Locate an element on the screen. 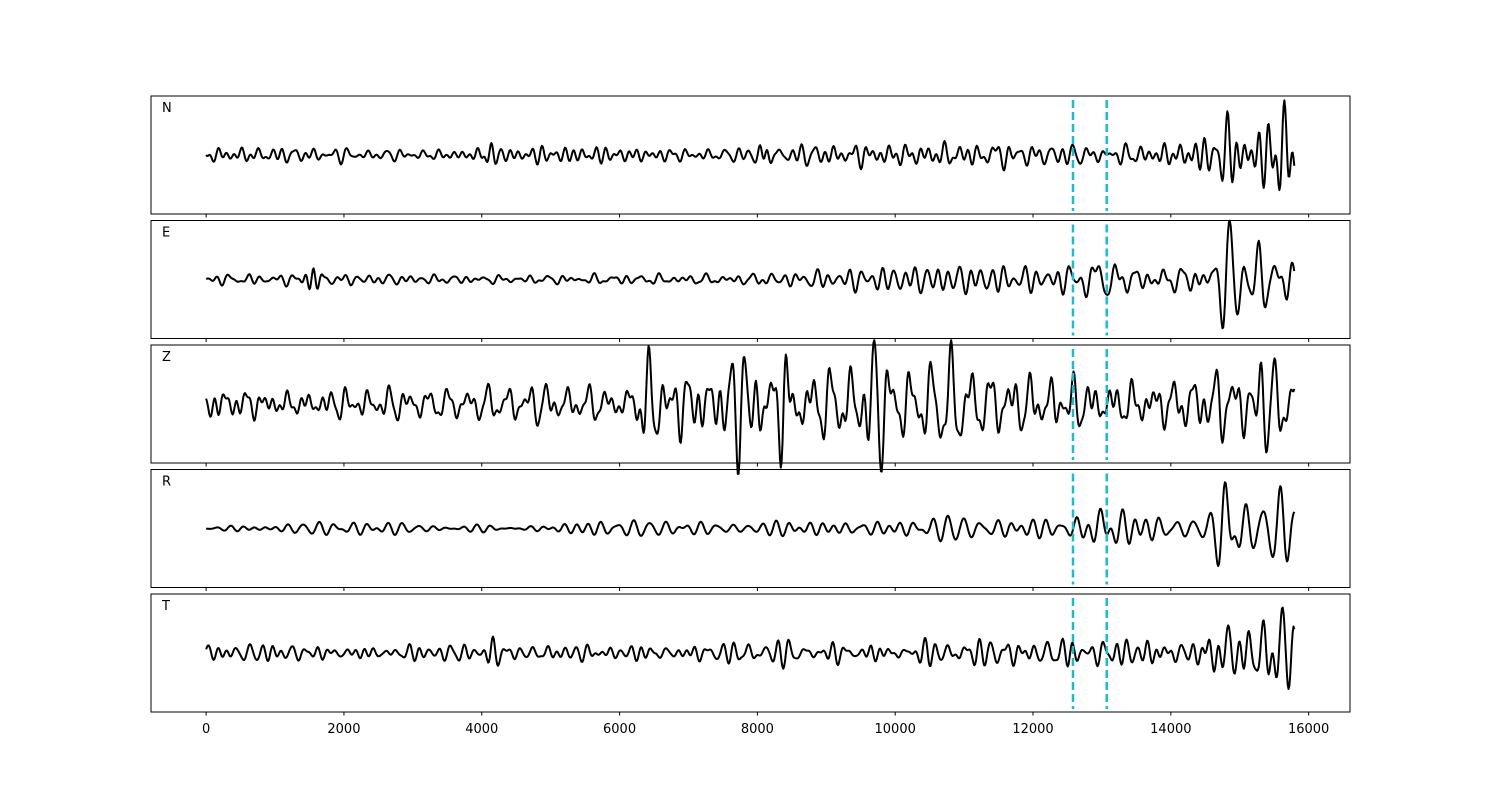  panel-t: T is located at coordinates (750, 654).